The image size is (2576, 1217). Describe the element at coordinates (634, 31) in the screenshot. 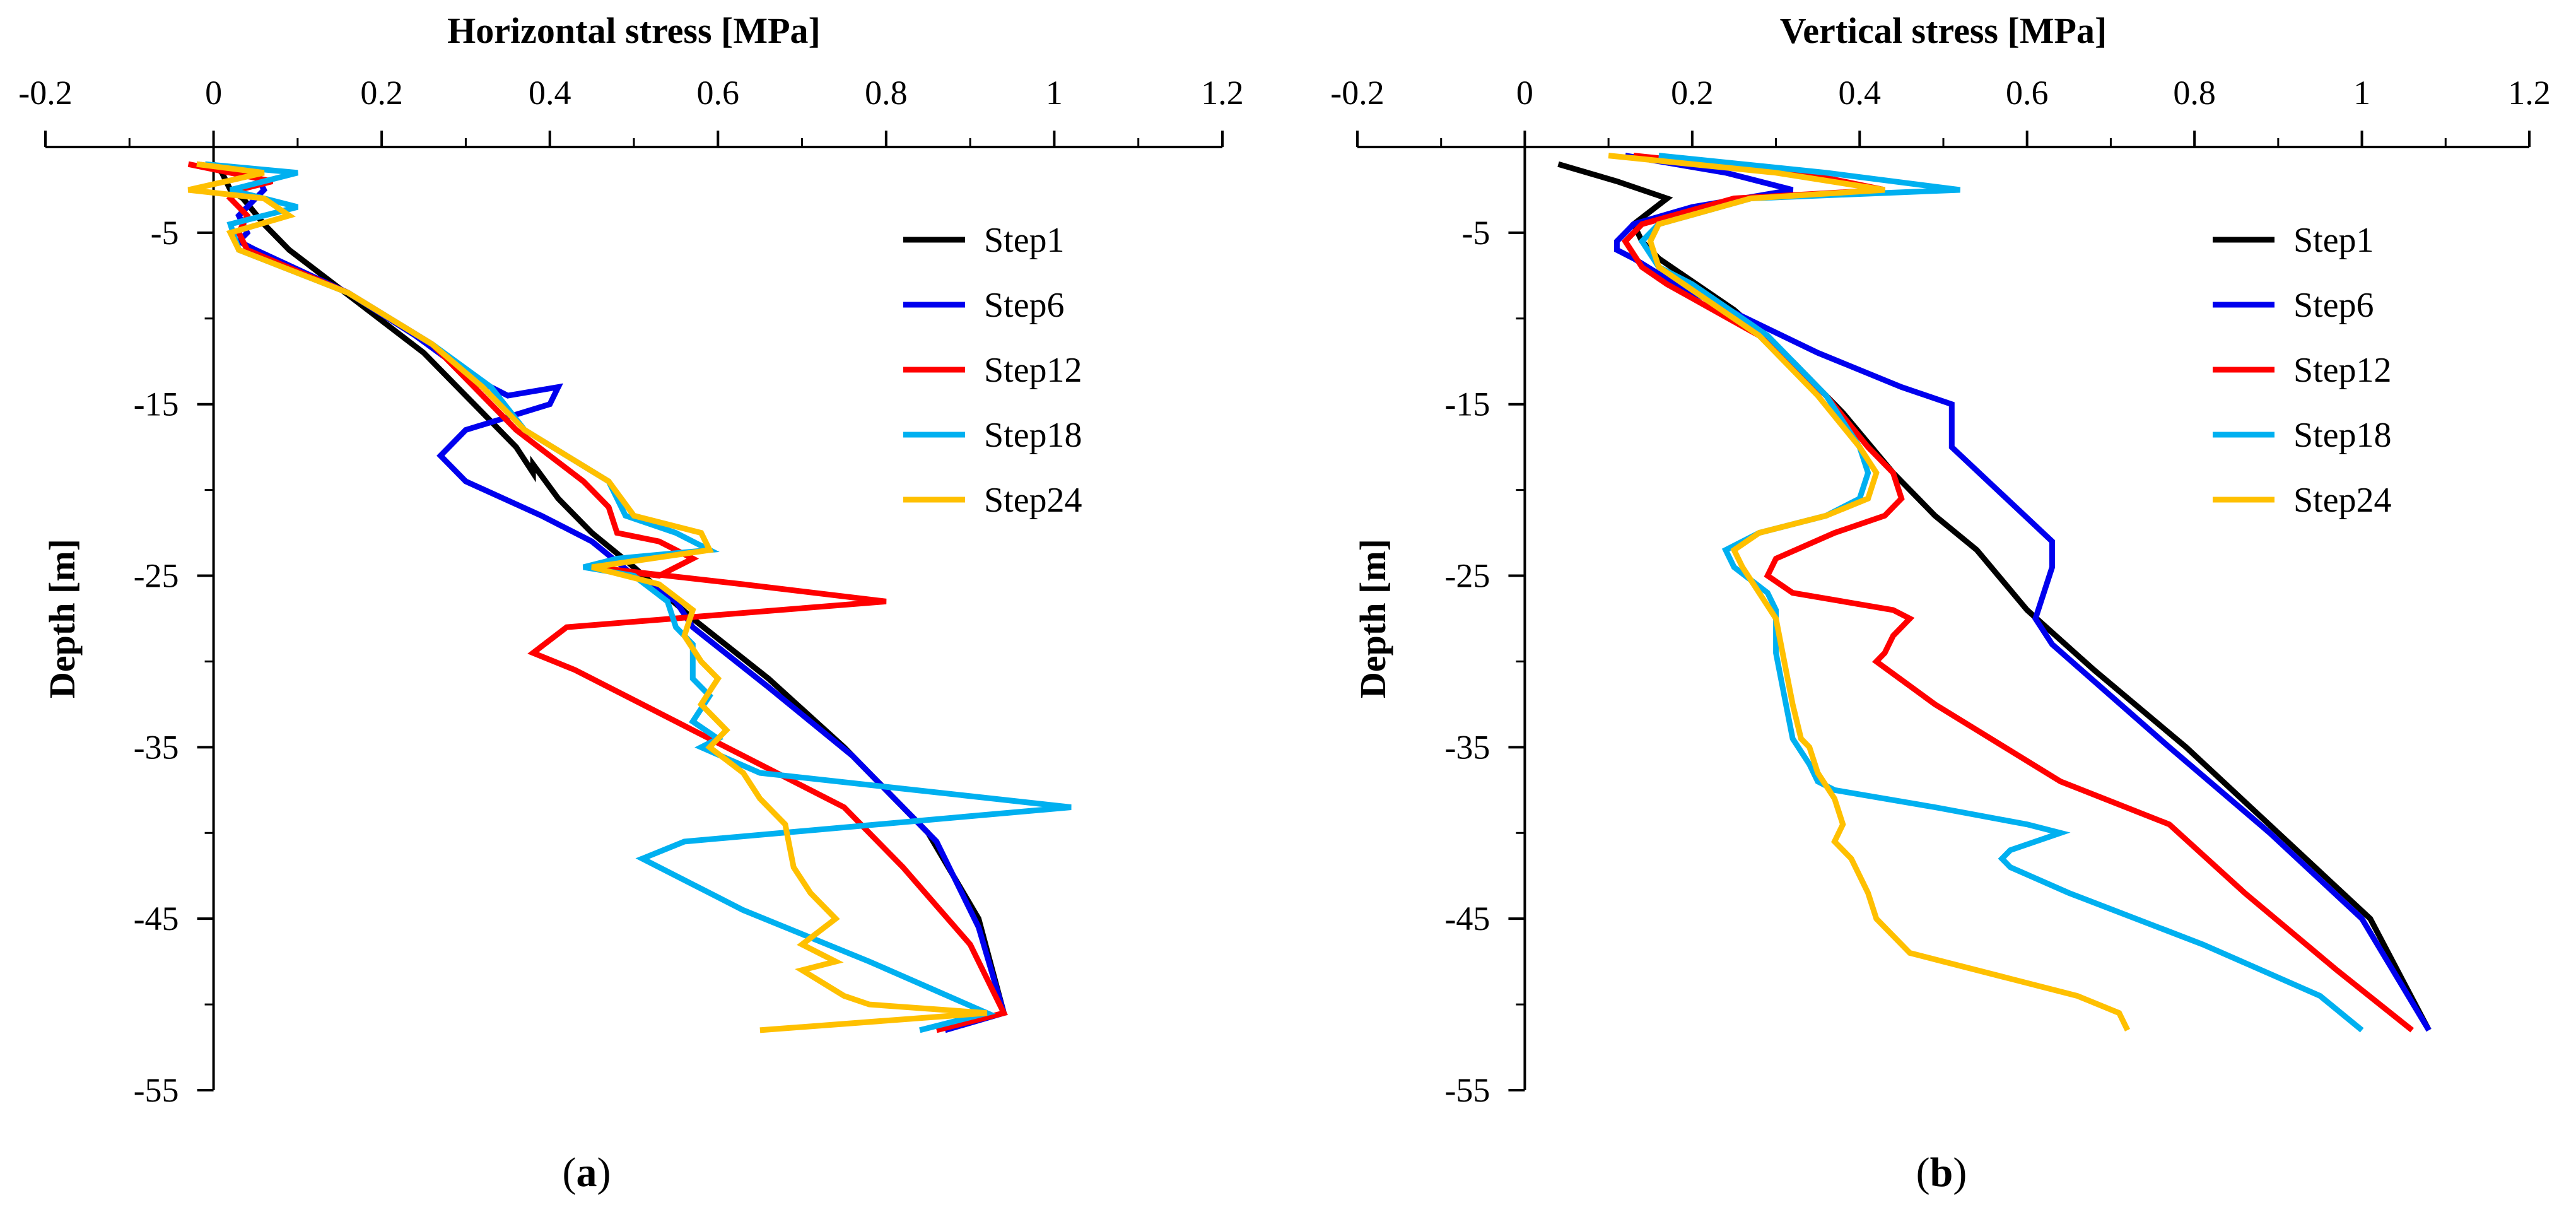

I see `x-axis-title: Horizontal stress [MPa]` at that location.